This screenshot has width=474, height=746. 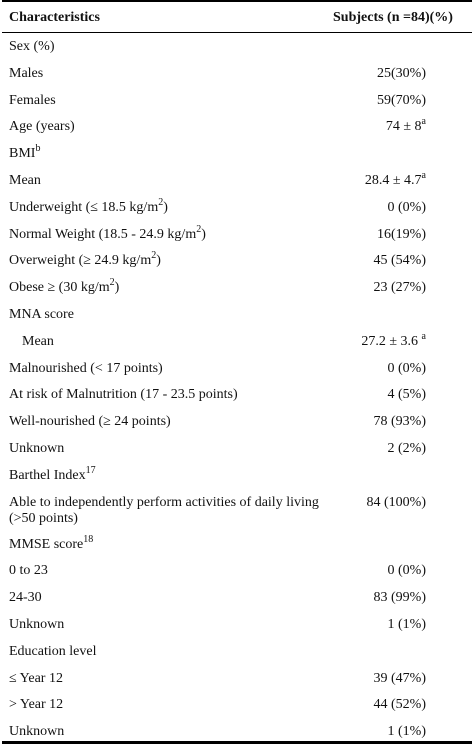 What do you see at coordinates (51, 542) in the screenshot?
I see `row-label: MMSE score18` at bounding box center [51, 542].